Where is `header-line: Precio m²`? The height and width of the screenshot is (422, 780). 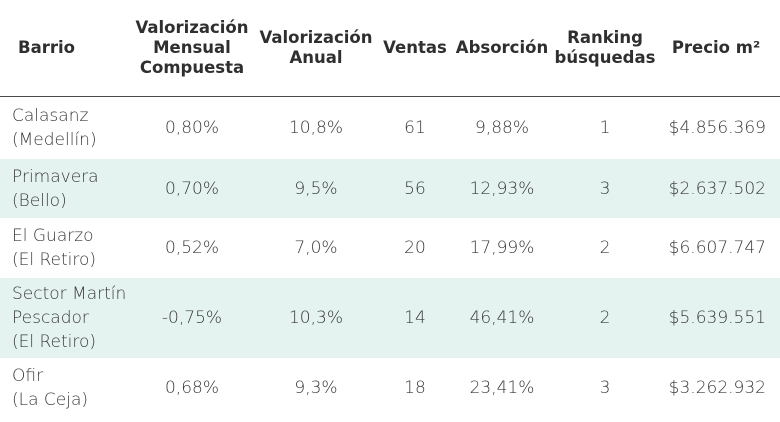 header-line: Precio m² is located at coordinates (716, 47).